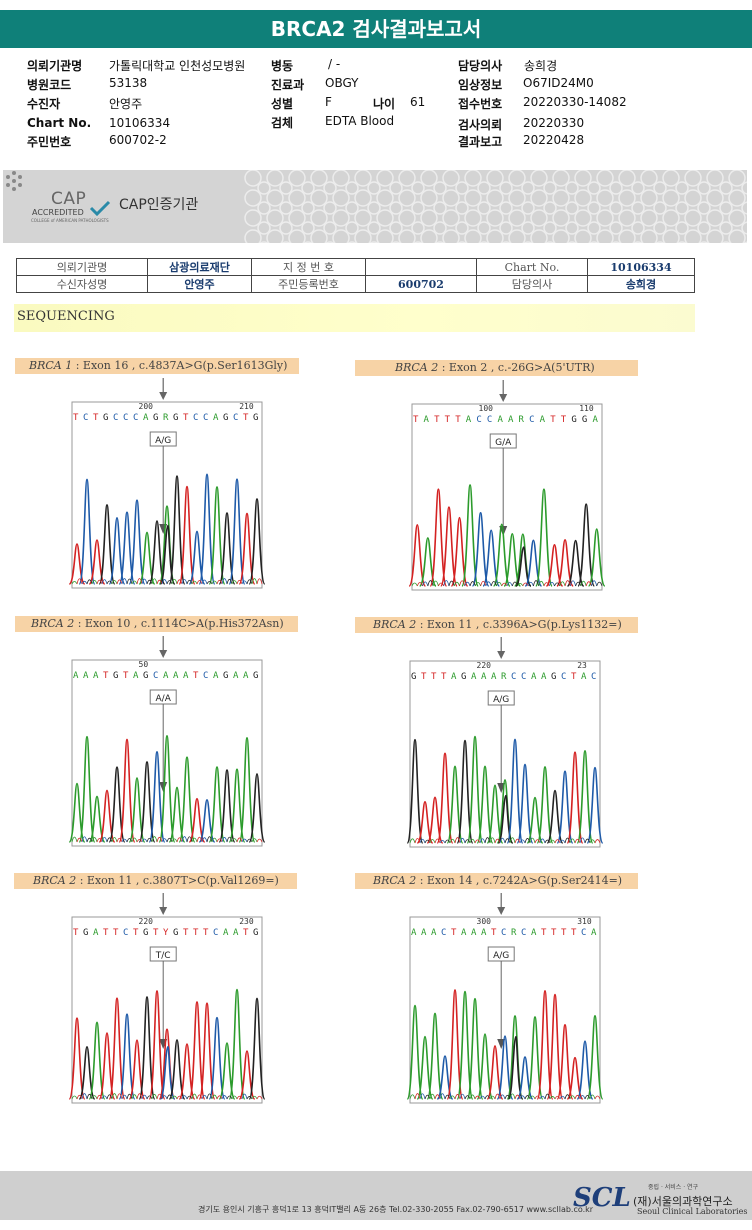 This screenshot has height=1230, width=752. What do you see at coordinates (159, 205) in the screenshot?
I see `cap-certified-label: CAP인증기관` at bounding box center [159, 205].